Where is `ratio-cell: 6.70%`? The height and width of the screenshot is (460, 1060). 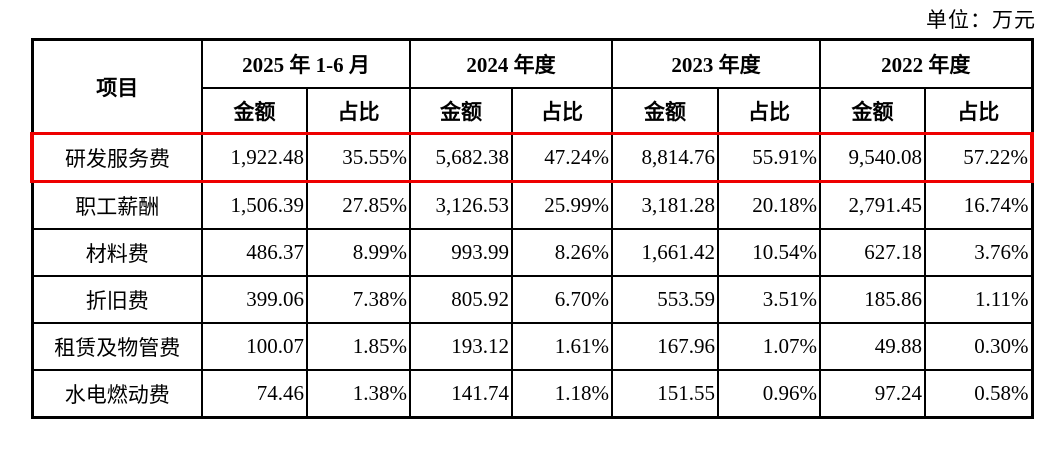
ratio-cell: 6.70% is located at coordinates (562, 299).